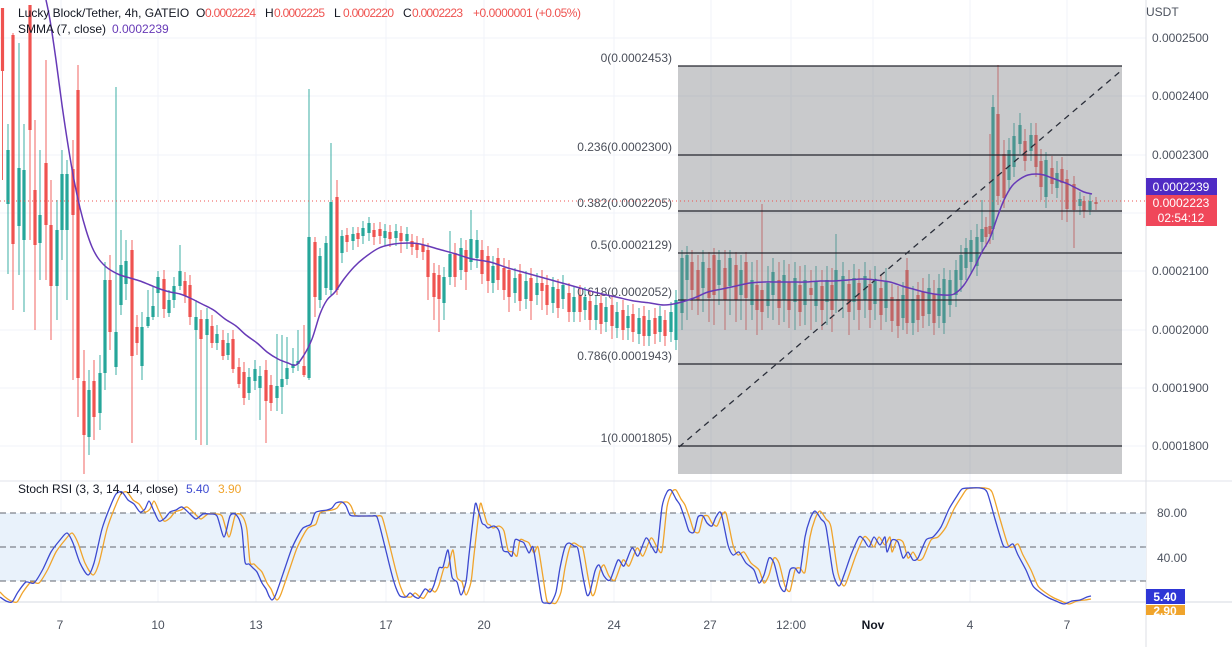 This screenshot has width=1232, height=652. What do you see at coordinates (624, 203) in the screenshot?
I see `svg-text: 0.382(0.0002205)` at bounding box center [624, 203].